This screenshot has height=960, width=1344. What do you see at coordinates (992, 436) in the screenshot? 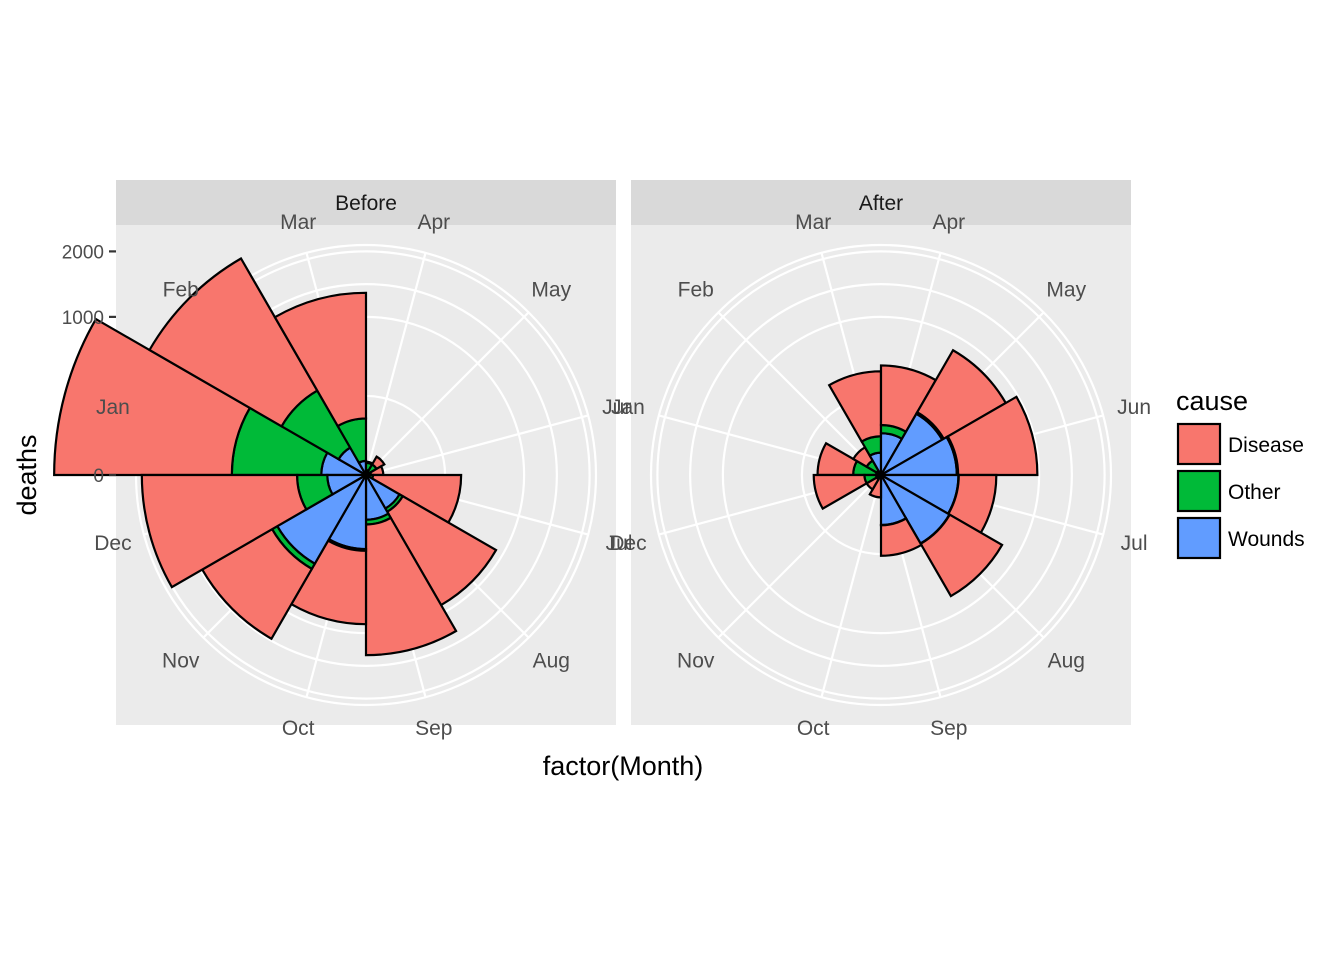
I see `wedge-disease-jun` at bounding box center [992, 436].